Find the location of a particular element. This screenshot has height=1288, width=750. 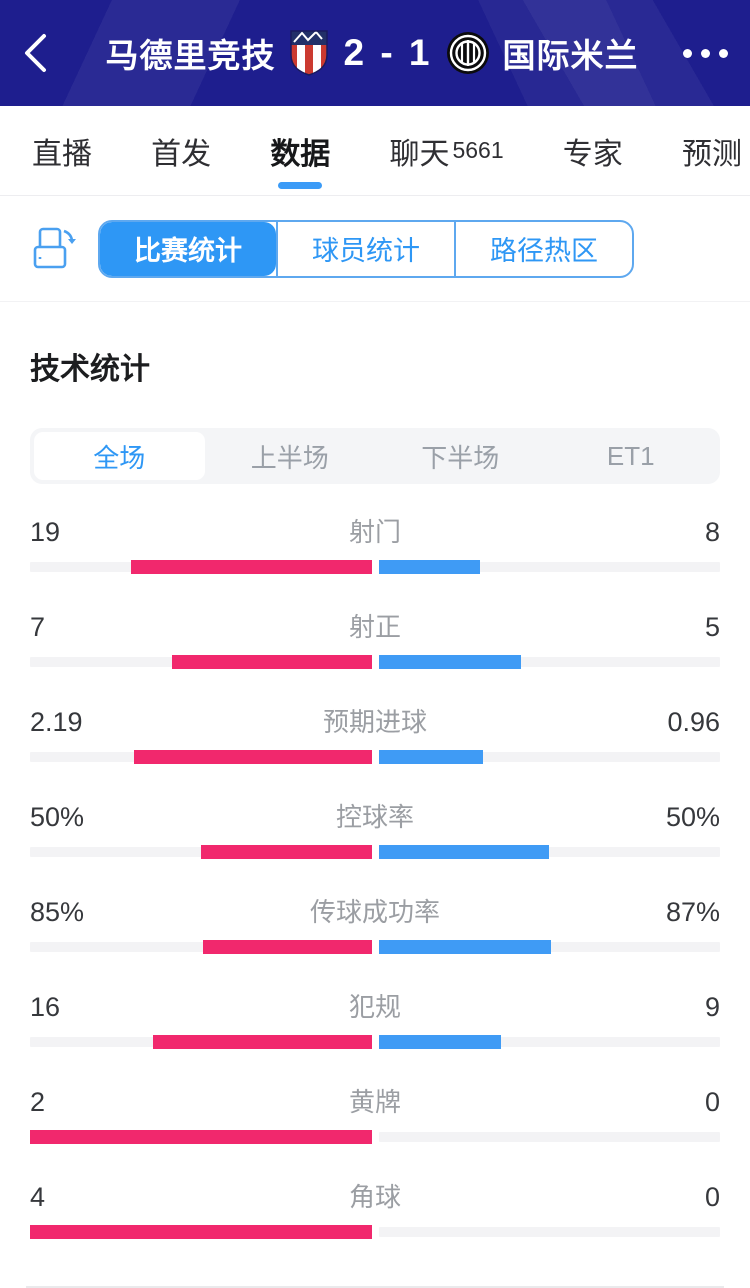

period-tab-full: 全场 is located at coordinates (119, 456).